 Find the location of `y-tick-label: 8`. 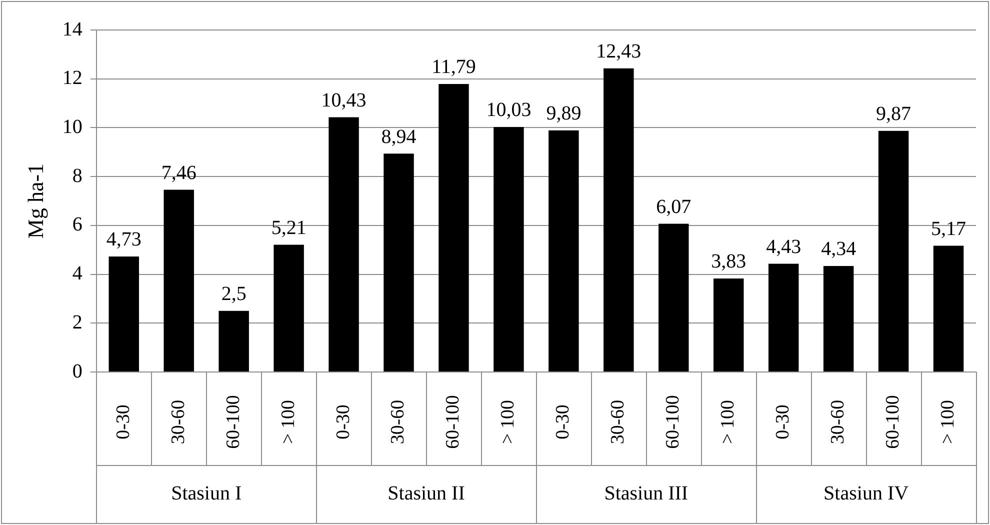

y-tick-label: 8 is located at coordinates (77, 175).